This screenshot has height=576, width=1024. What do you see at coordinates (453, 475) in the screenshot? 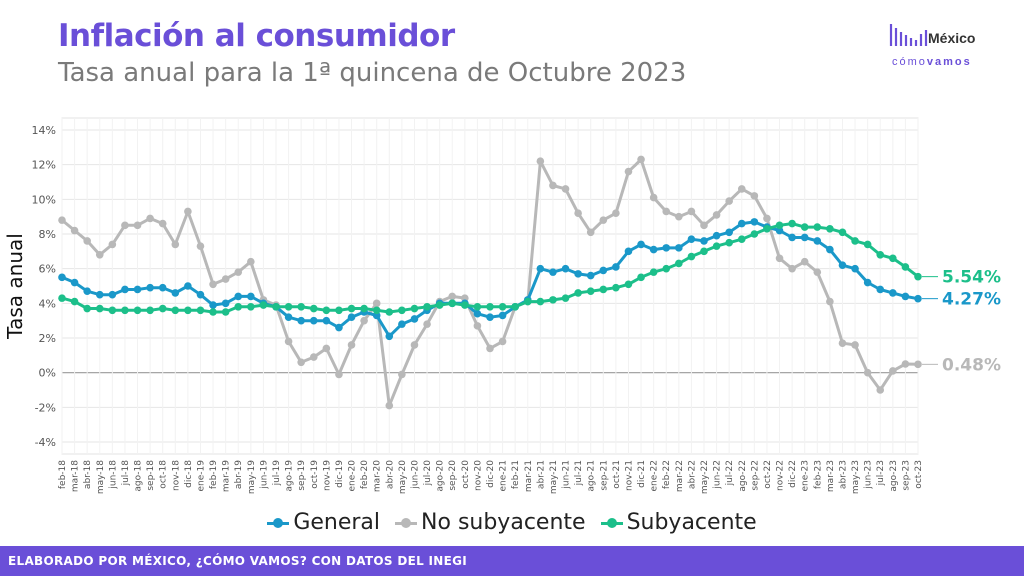
I see `x-tick-label: sep-20` at bounding box center [453, 475].